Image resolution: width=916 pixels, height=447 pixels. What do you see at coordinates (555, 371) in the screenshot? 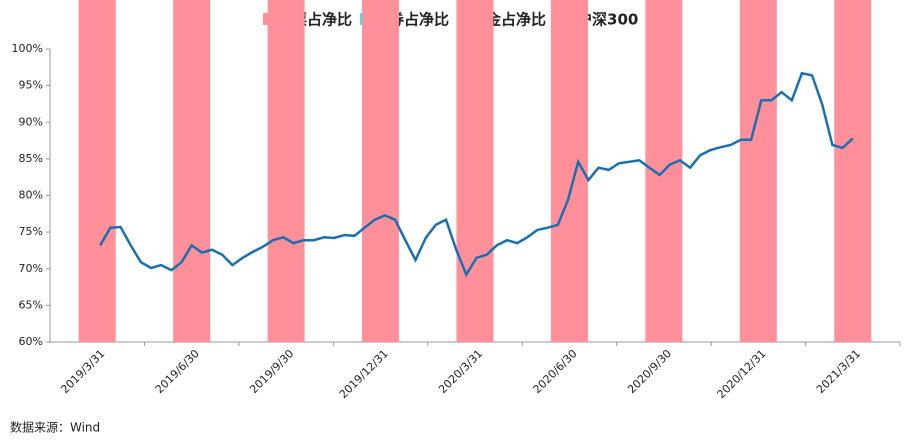
I see `x-tick-label: 2020/6/30` at bounding box center [555, 371].